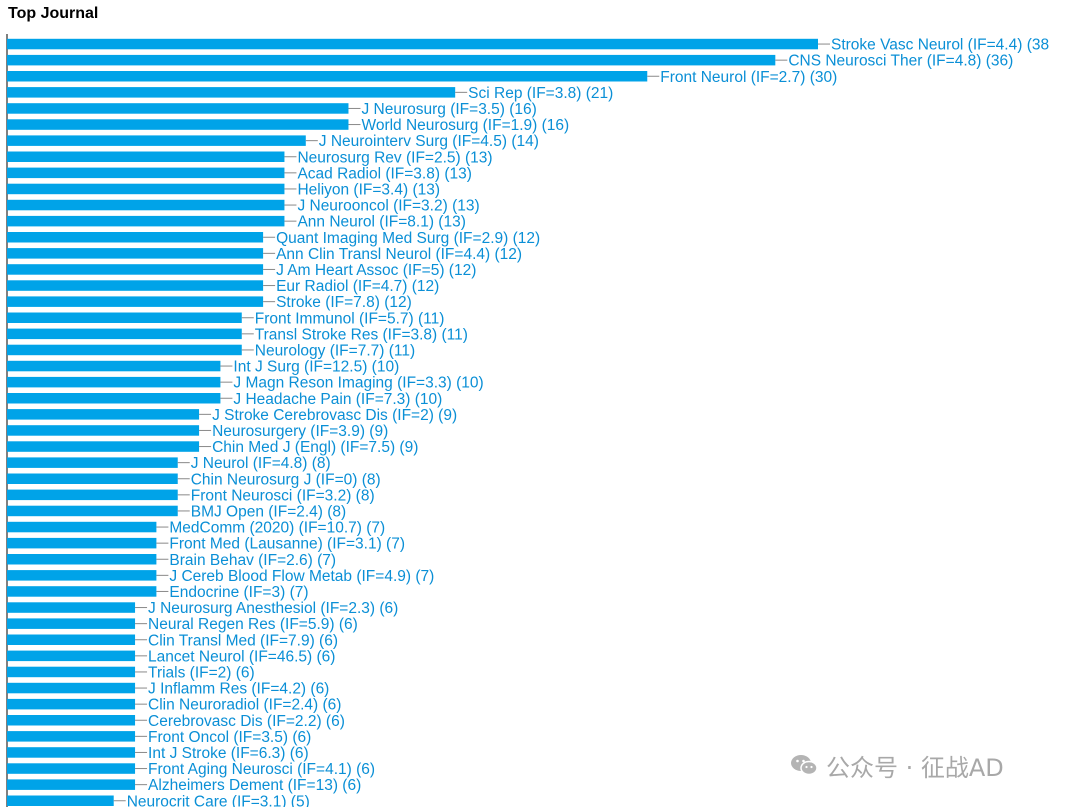 The width and height of the screenshot is (1080, 807). What do you see at coordinates (384, 173) in the screenshot?
I see `bar-label: Acad Radiol (IF=3.8) (13)` at bounding box center [384, 173].